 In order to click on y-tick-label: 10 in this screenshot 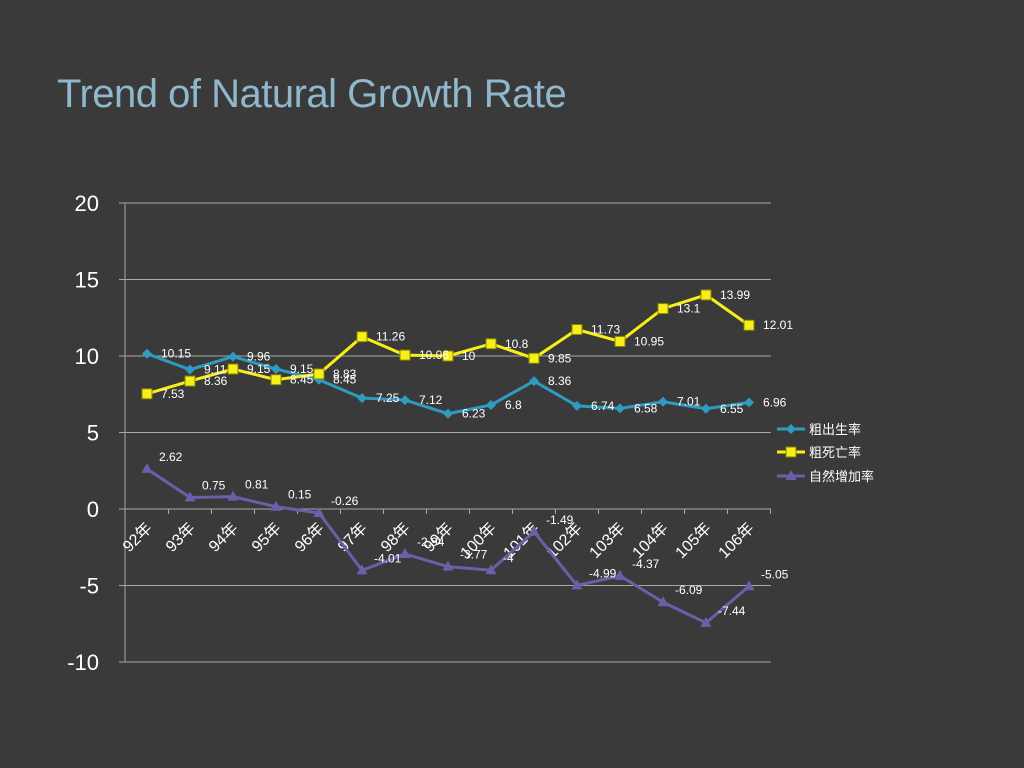, I will do `click(87, 356)`.